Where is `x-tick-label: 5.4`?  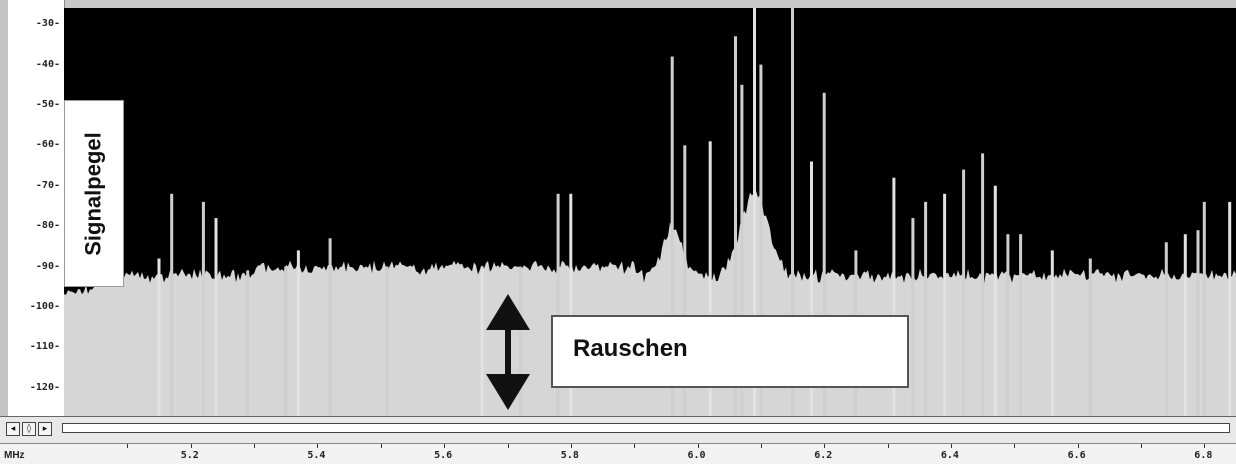
x-tick-label: 5.4 is located at coordinates (316, 455).